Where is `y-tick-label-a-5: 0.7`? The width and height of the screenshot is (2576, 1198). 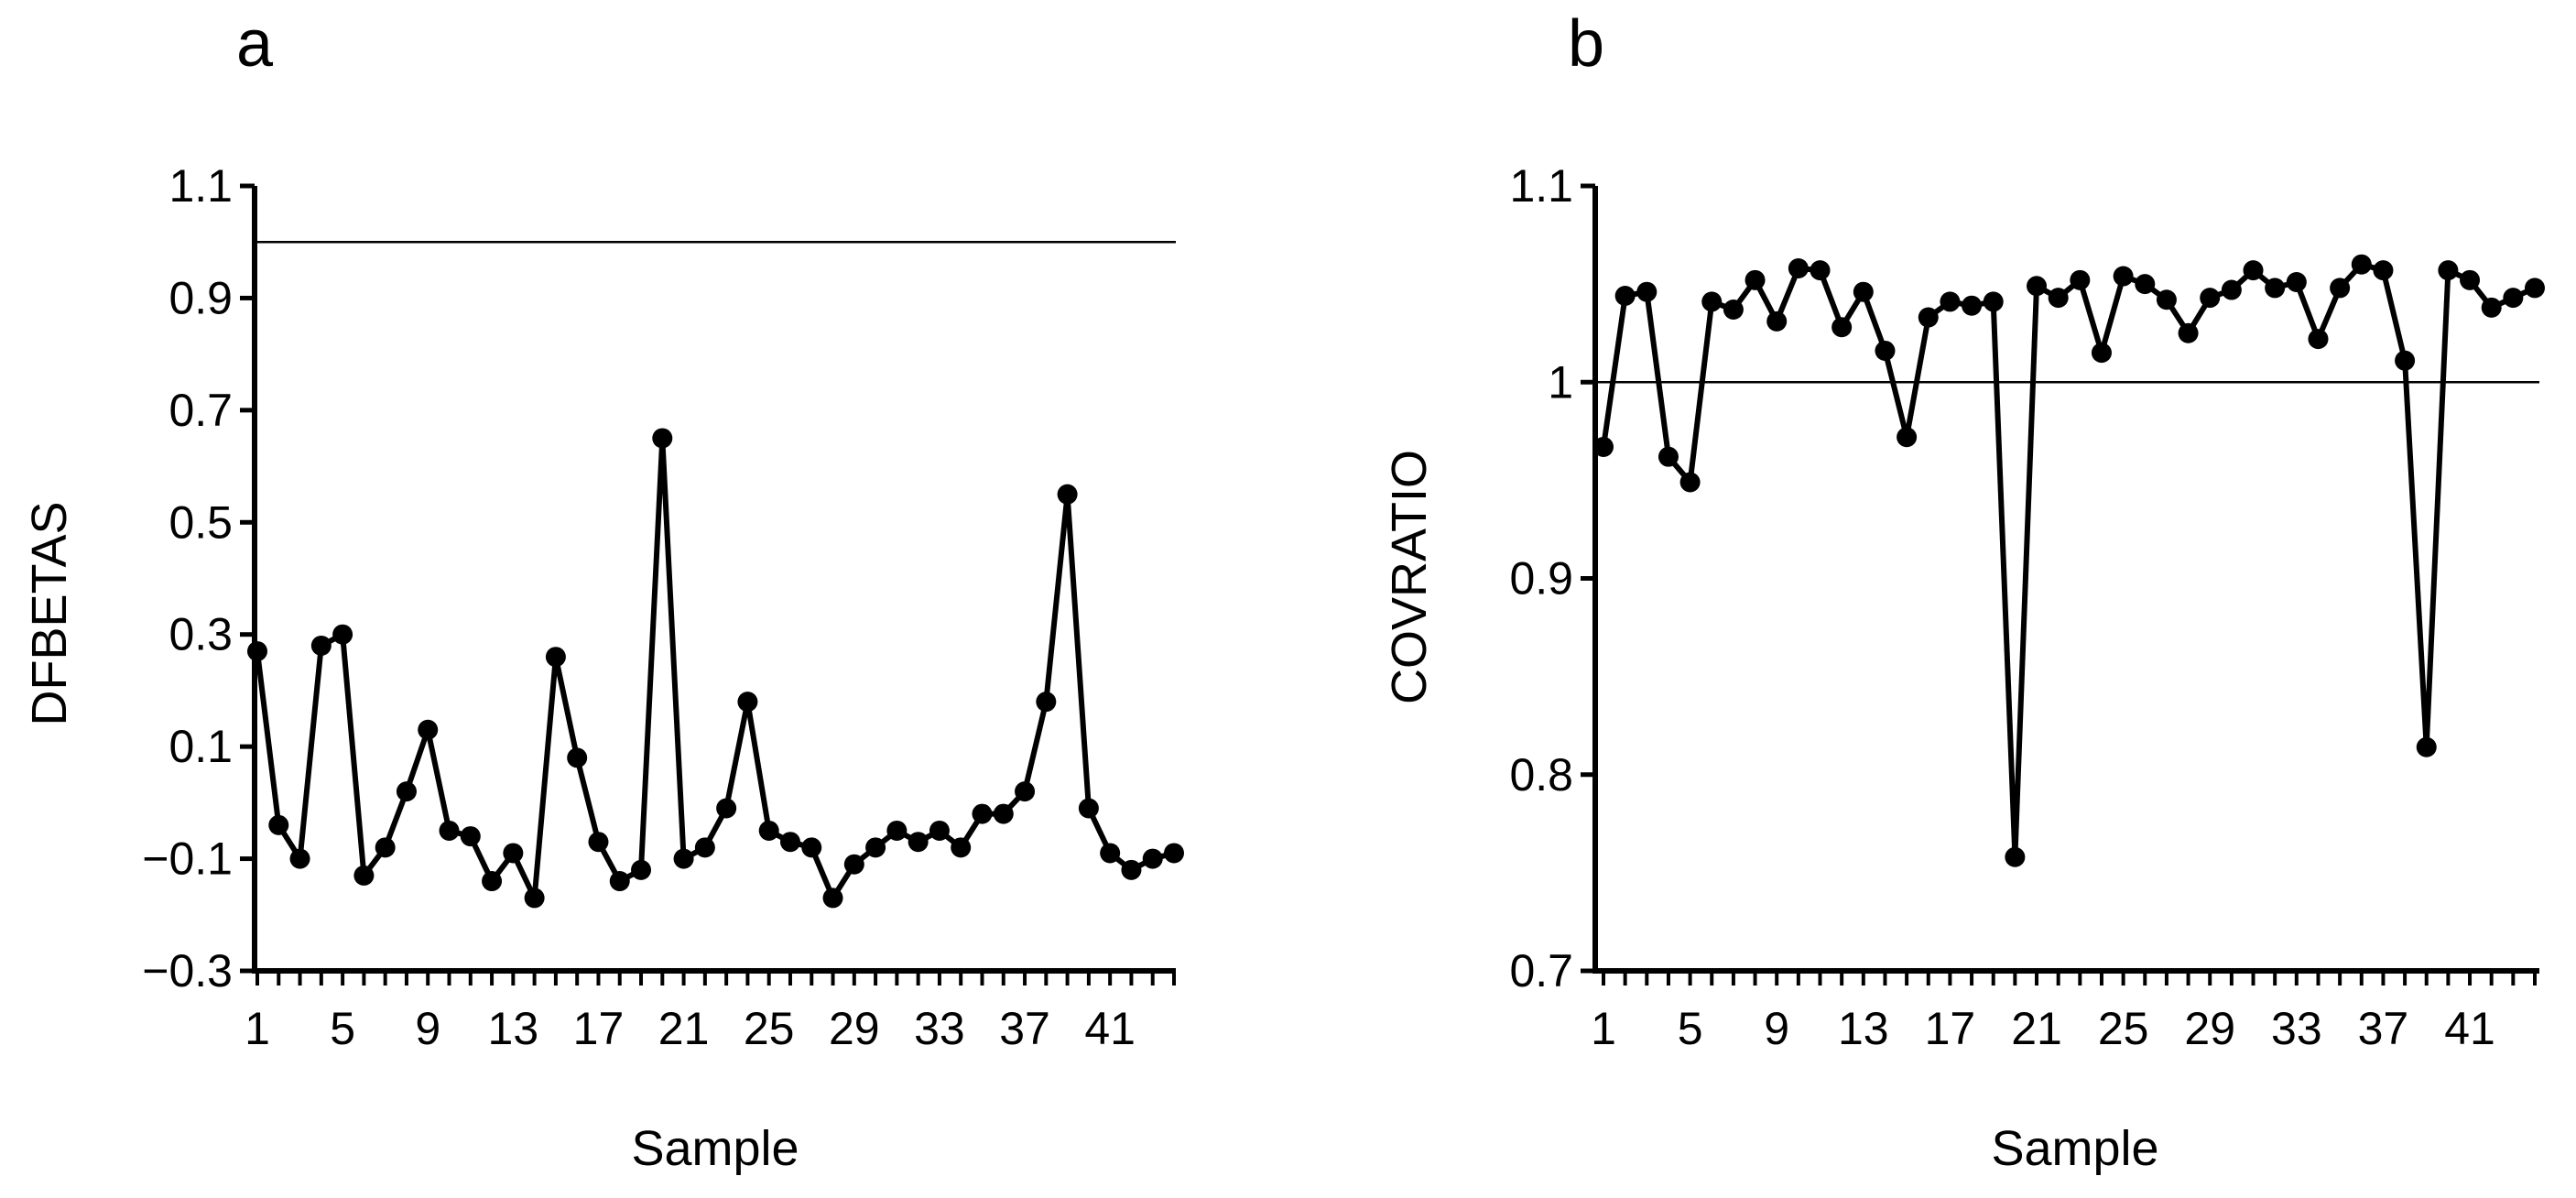 y-tick-label-a-5: 0.7 is located at coordinates (200, 411).